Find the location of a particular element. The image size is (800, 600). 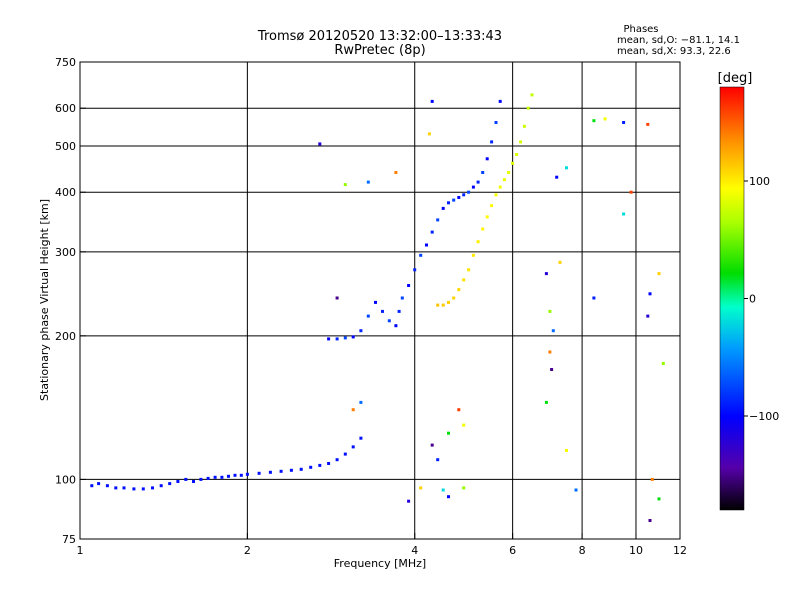

y-axis-label: Stationary phase Virtual Height [km] is located at coordinates (44, 300).